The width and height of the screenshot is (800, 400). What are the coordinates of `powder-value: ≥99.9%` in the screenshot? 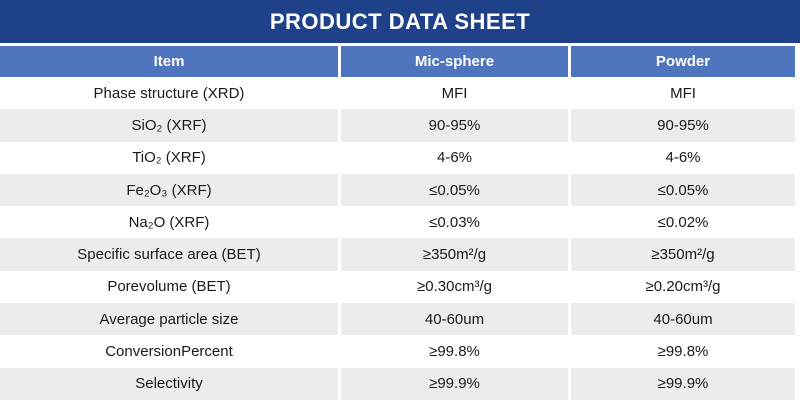 It's located at (683, 383).